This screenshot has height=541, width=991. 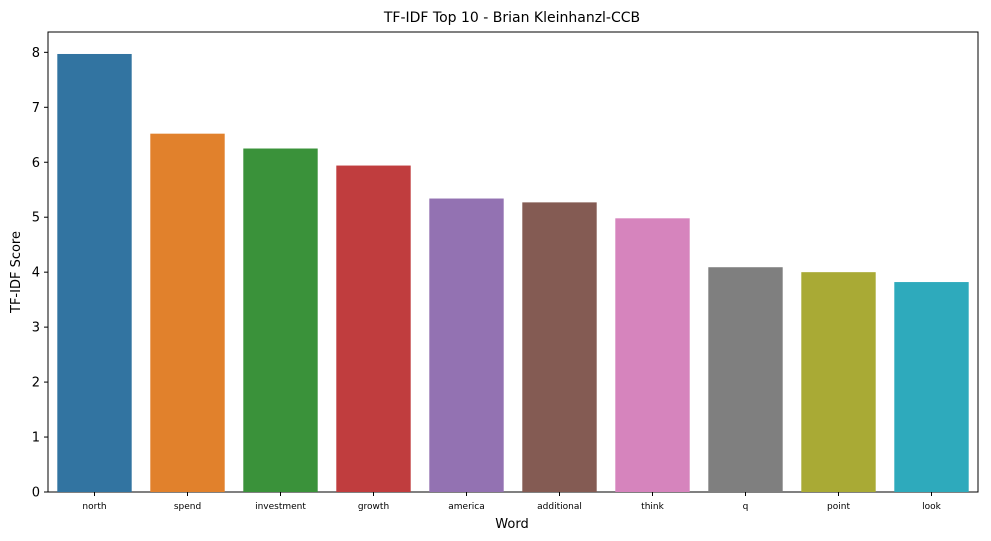 What do you see at coordinates (373, 507) in the screenshot?
I see `x-tick-label-growth: growth` at bounding box center [373, 507].